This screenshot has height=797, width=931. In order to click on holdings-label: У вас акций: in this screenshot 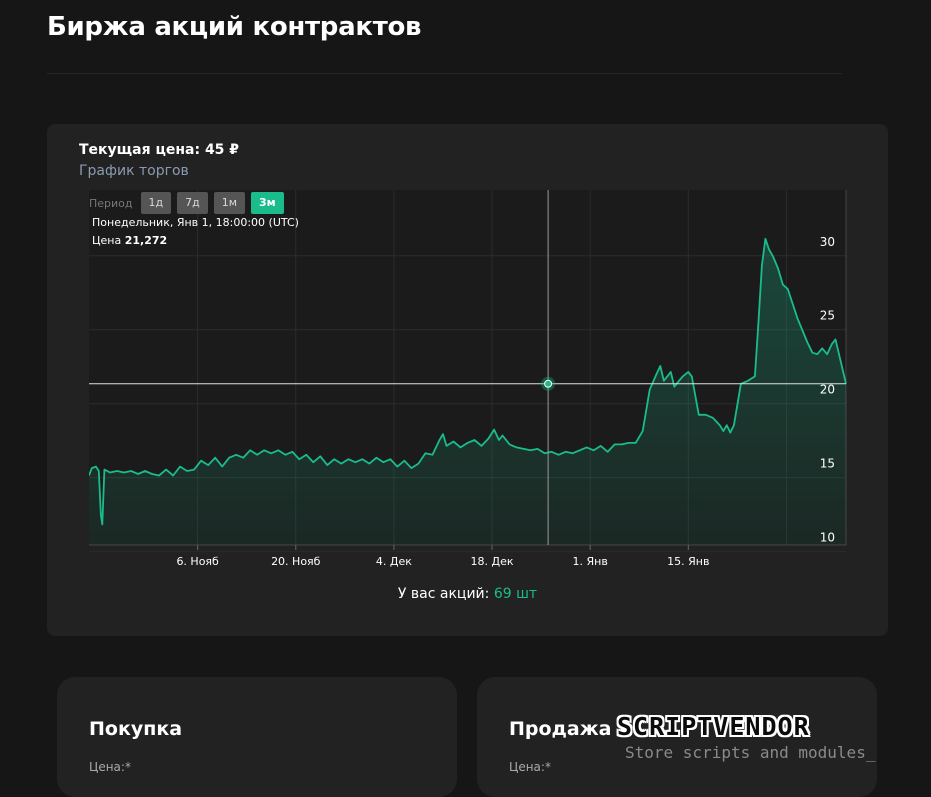, I will do `click(443, 594)`.